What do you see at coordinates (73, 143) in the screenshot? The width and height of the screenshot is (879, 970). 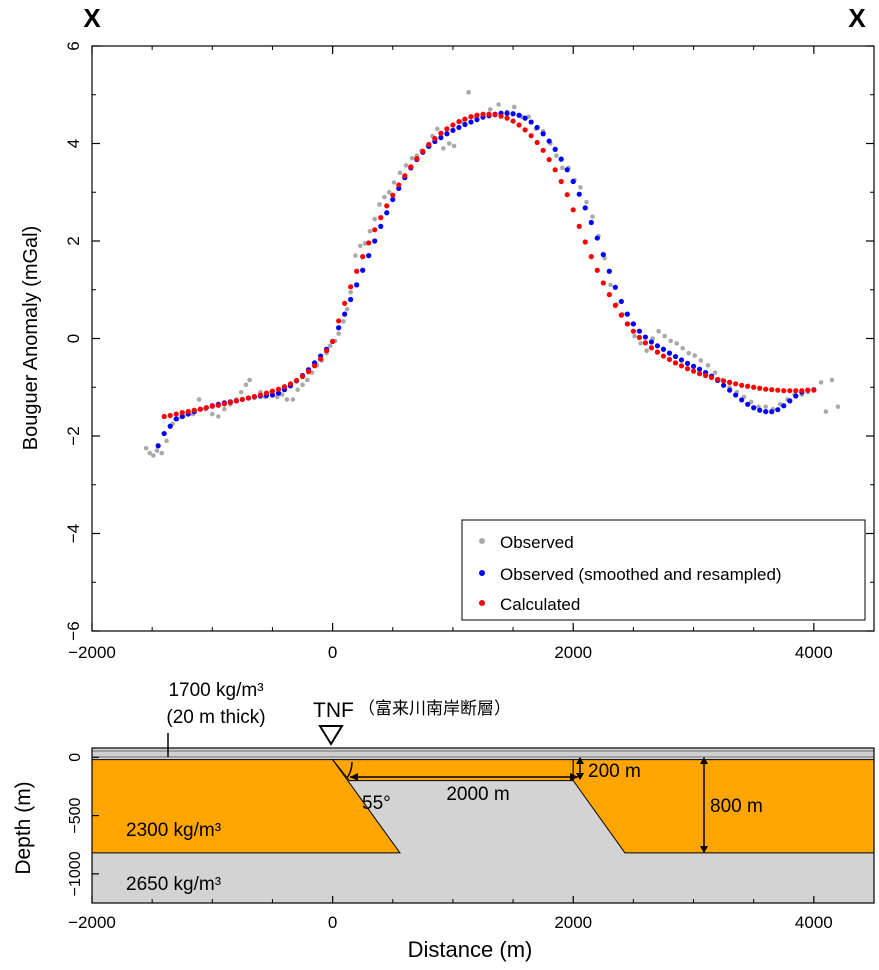 I see `top-y-tick-label: 4` at bounding box center [73, 143].